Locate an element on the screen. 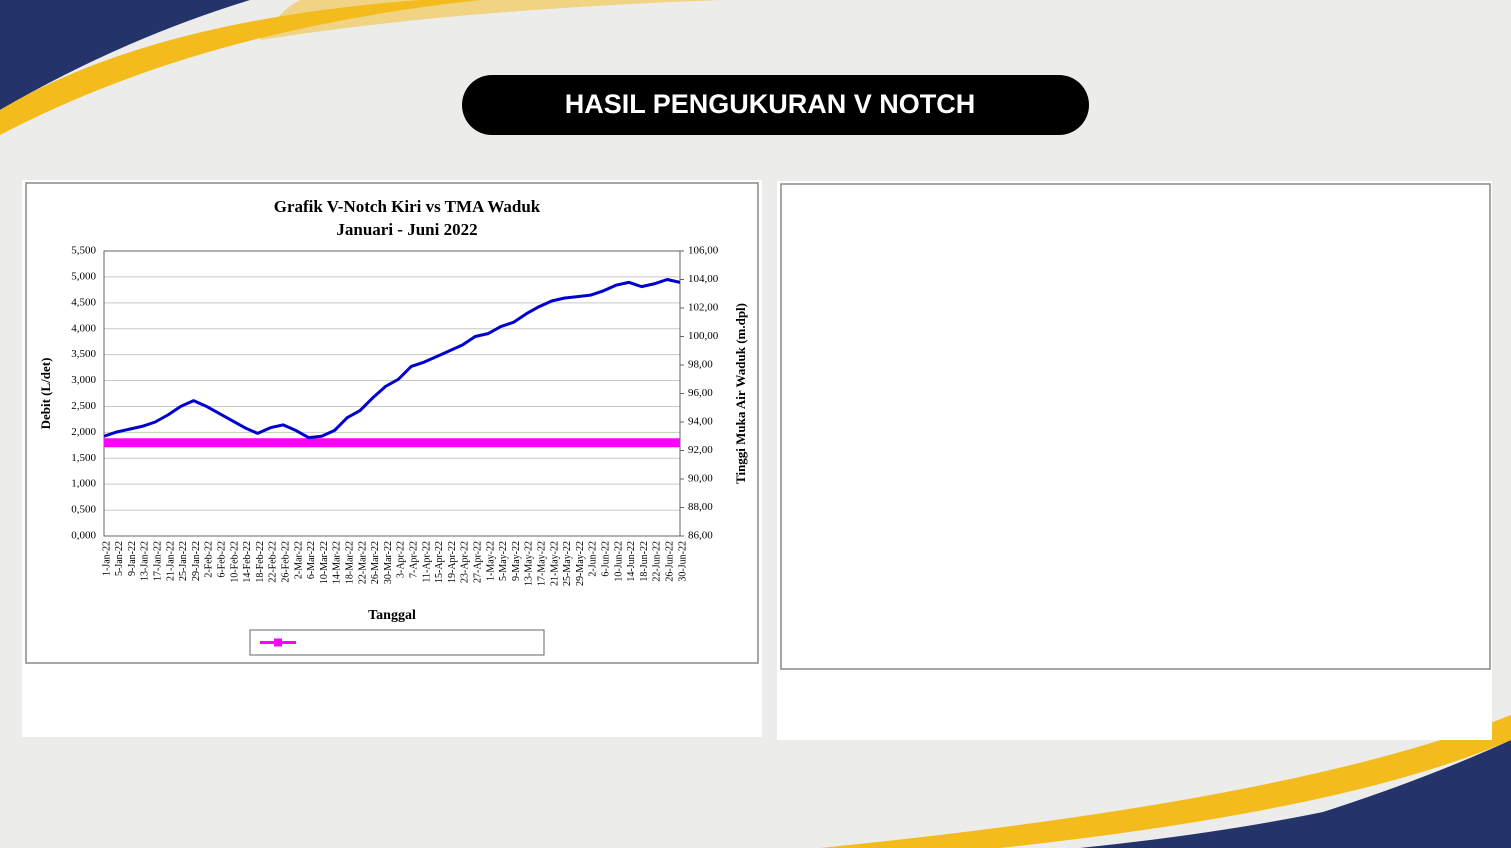 This screenshot has width=1511, height=848. y2-tick-label: 98,00 is located at coordinates (700, 365).